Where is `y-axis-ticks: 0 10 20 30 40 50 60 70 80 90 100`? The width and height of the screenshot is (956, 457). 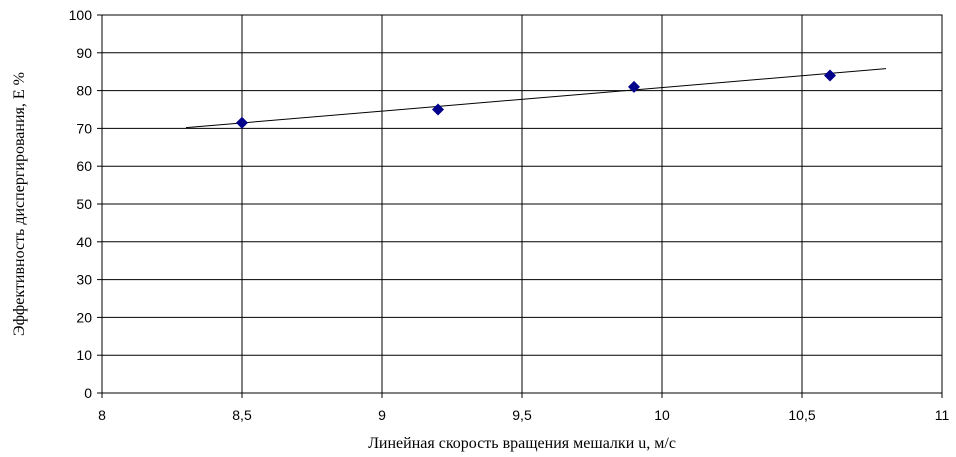 y-axis-ticks: 0 10 20 30 40 50 60 70 80 90 100 is located at coordinates (85, 204).